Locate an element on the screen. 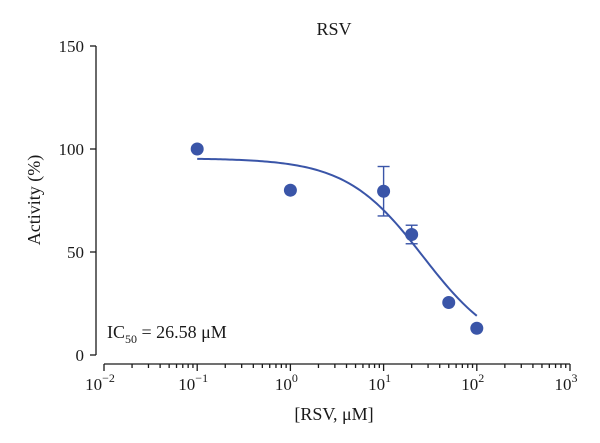 This screenshot has width=600, height=443. x-axis-title: [RSV, μM] is located at coordinates (333, 414).